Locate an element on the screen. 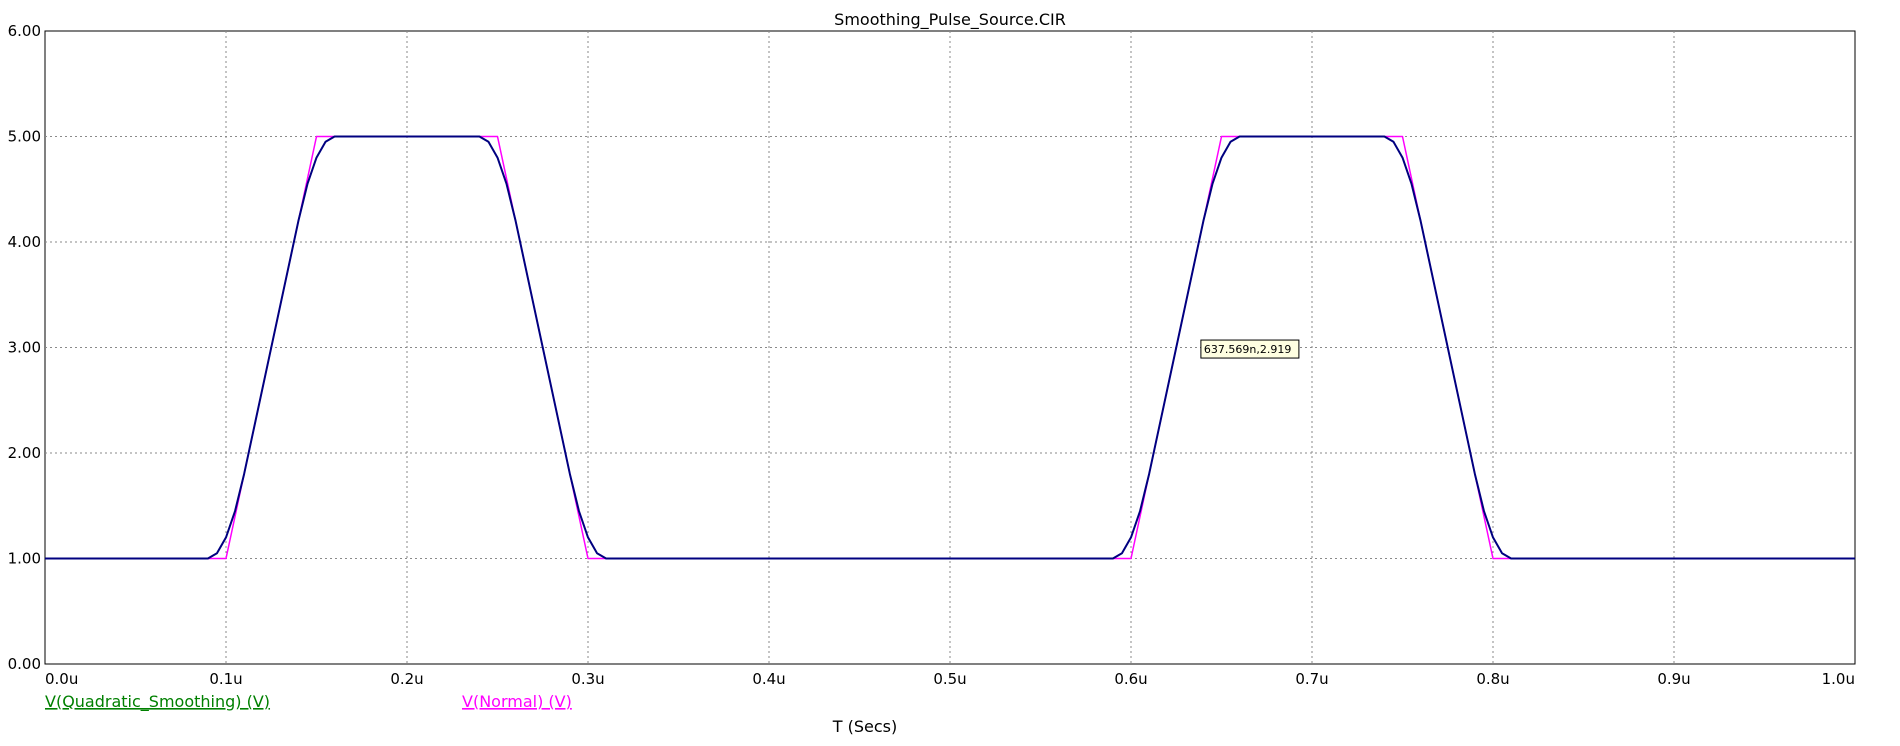 The height and width of the screenshot is (746, 1900). cursor-readout-box is located at coordinates (1250, 349).